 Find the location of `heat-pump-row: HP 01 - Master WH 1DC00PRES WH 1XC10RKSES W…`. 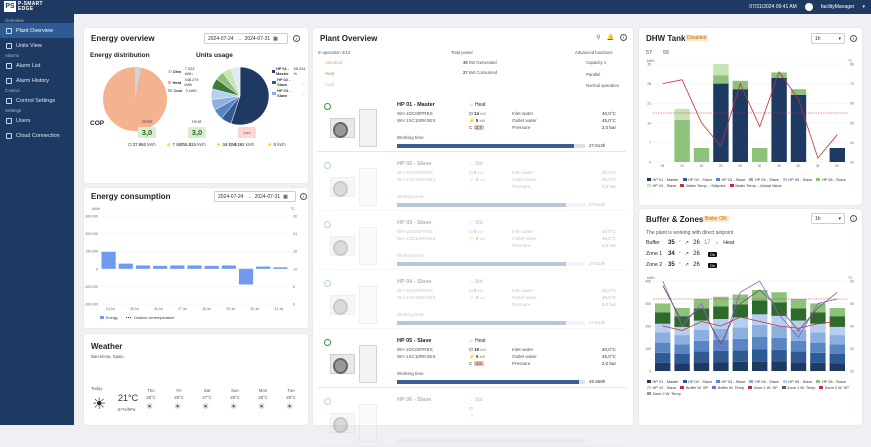

heat-pump-row: HP 01 - Master WH 1DC00PRES WH 1XC10RKSES W… is located at coordinates (471, 125).